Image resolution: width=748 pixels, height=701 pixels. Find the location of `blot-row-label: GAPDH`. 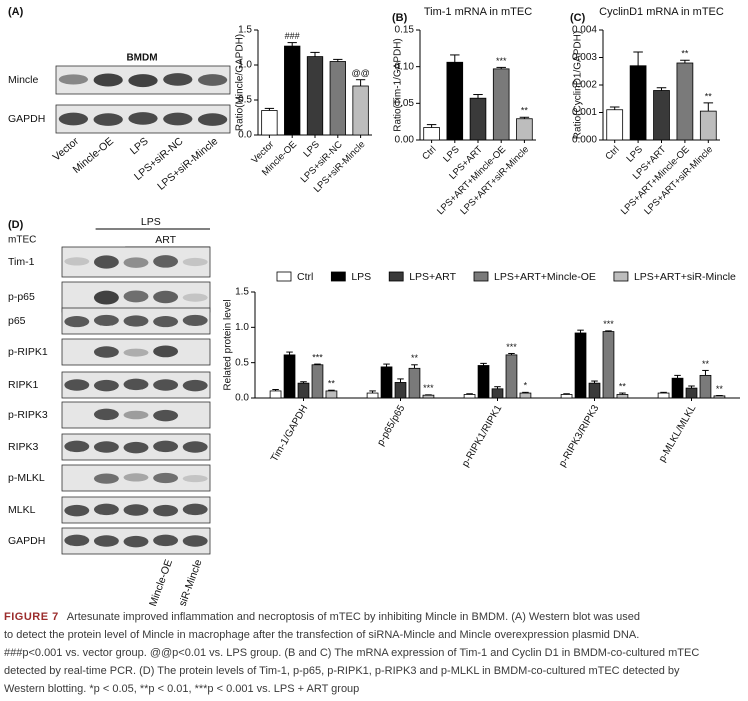

blot-row-label: GAPDH is located at coordinates (26, 541).